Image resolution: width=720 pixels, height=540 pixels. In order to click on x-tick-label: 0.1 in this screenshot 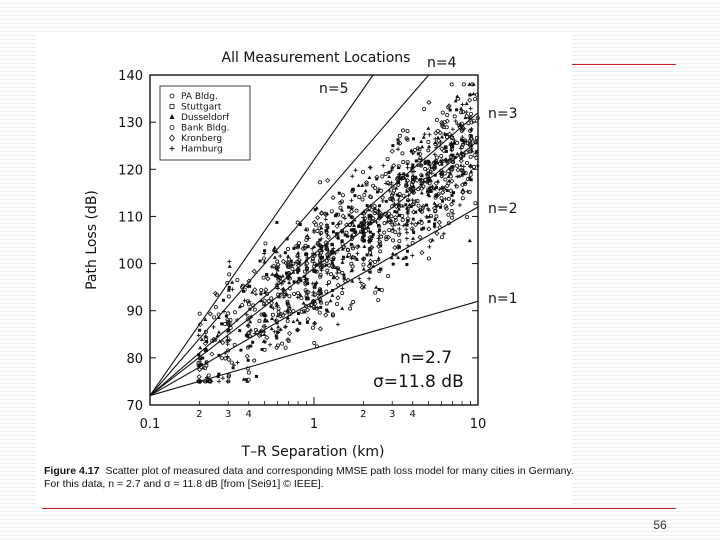, I will do `click(150, 424)`.